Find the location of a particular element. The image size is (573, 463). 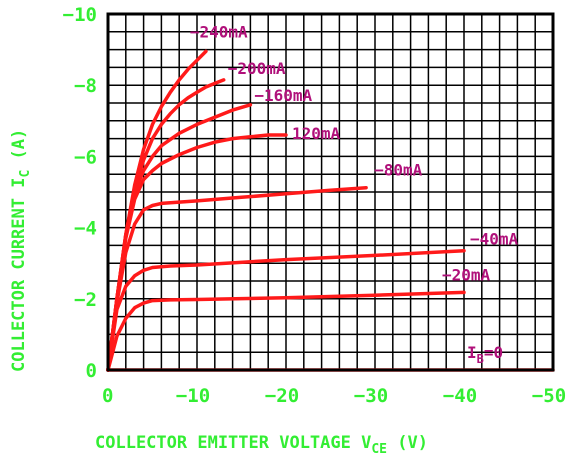

curve-20ma is located at coordinates (286, 331).